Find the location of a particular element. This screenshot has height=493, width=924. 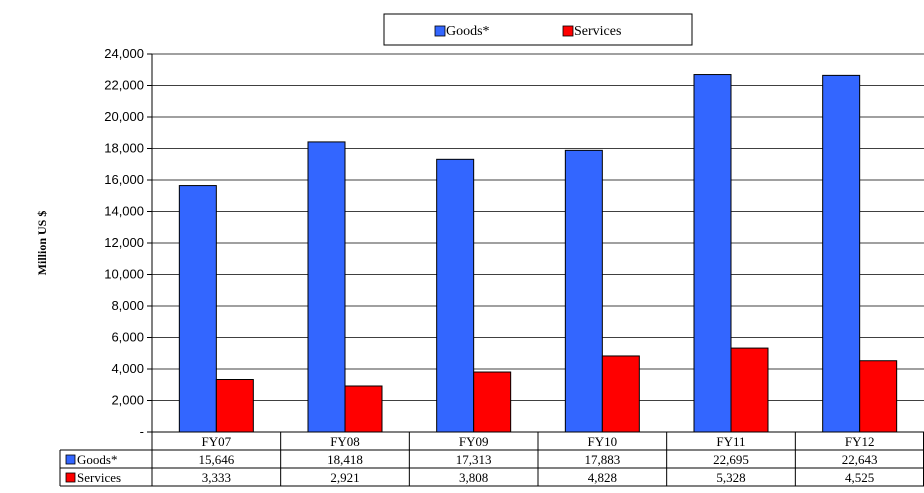

services-legend-swatch is located at coordinates (568, 31).